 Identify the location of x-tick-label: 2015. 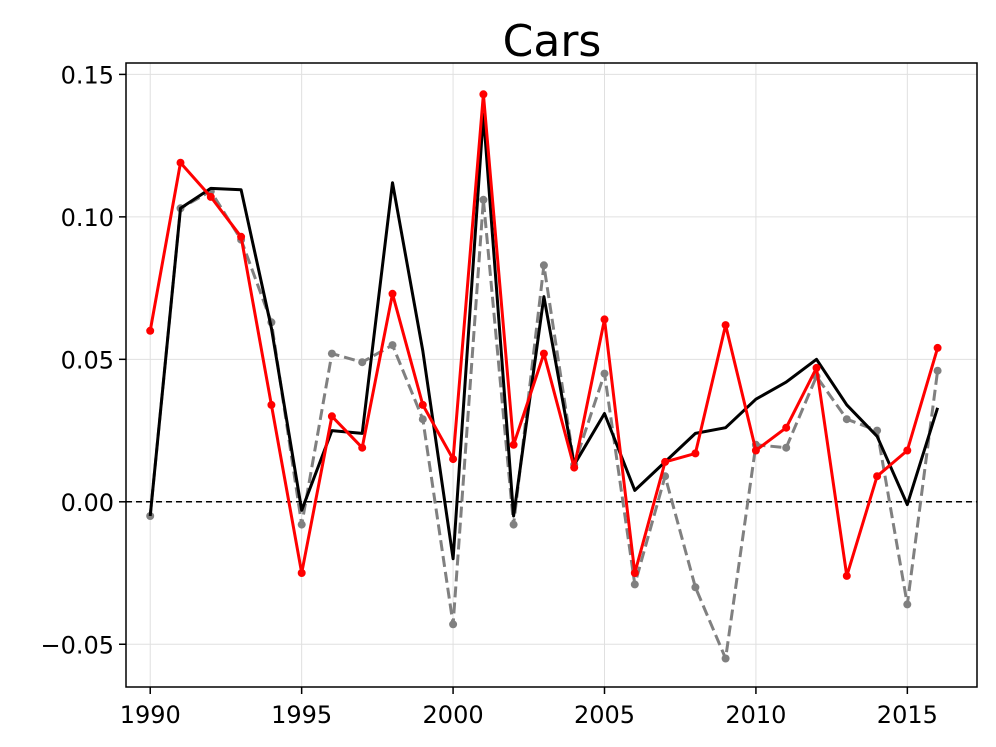
(907, 715).